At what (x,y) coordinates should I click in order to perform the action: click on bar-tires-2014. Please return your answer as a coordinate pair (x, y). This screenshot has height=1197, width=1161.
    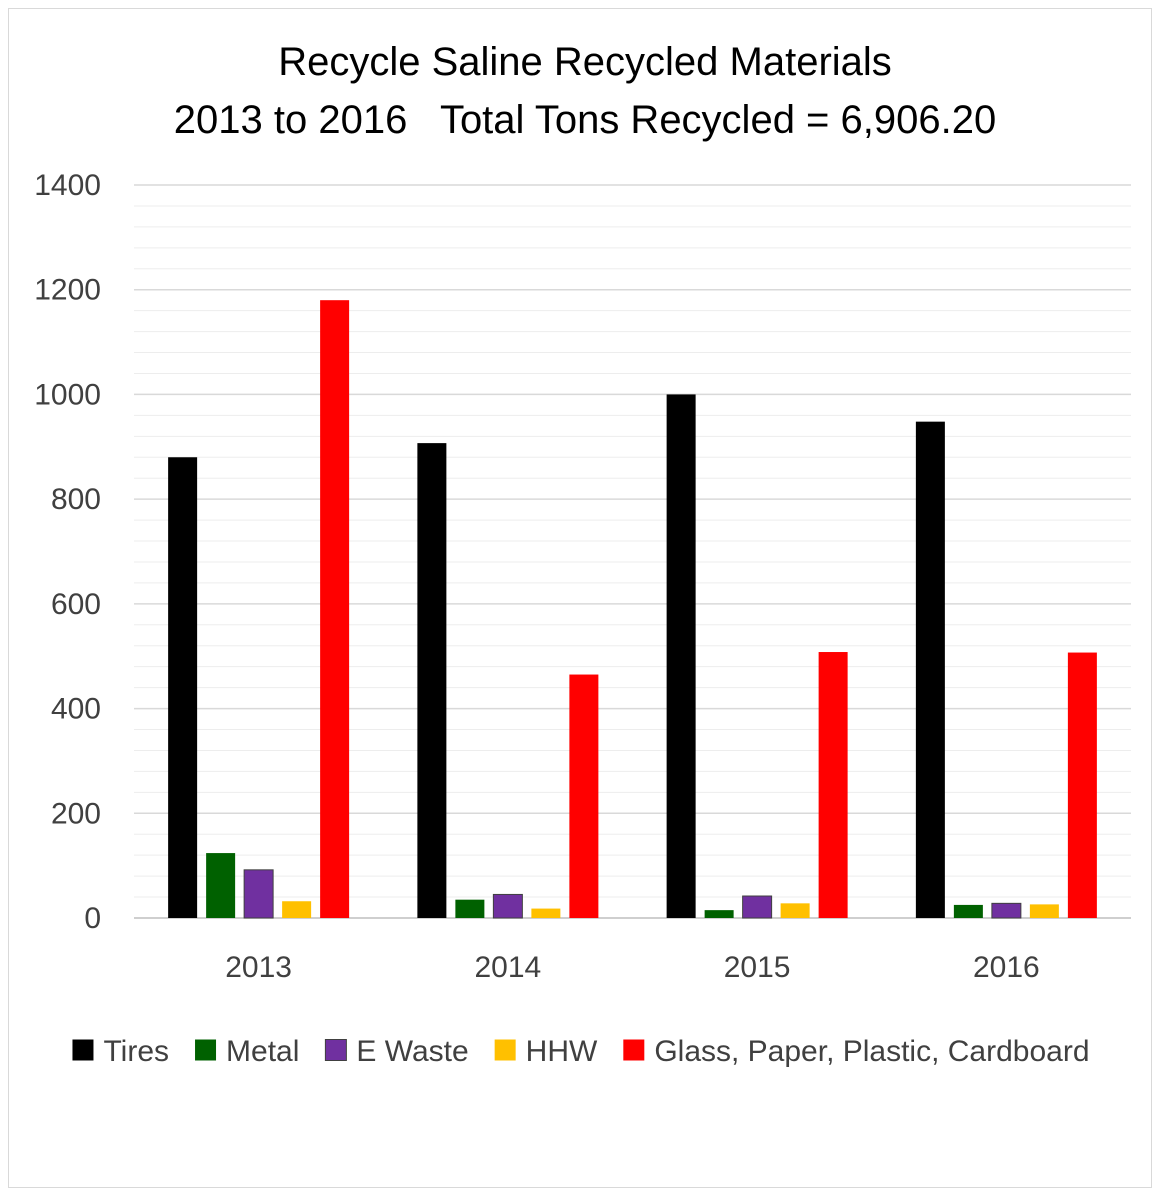
    Looking at the image, I should click on (432, 680).